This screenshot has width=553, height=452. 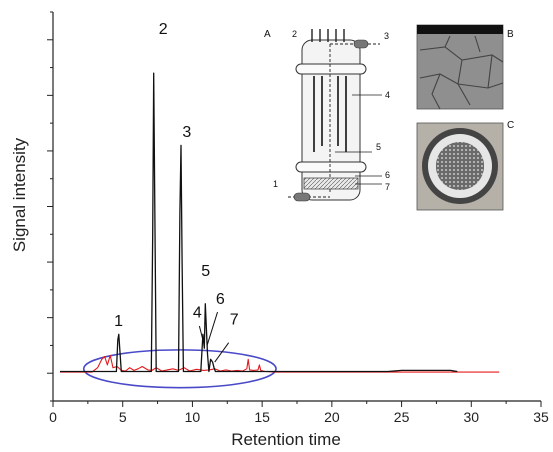 What do you see at coordinates (197, 313) in the screenshot?
I see `peak-label-4: 4` at bounding box center [197, 313].